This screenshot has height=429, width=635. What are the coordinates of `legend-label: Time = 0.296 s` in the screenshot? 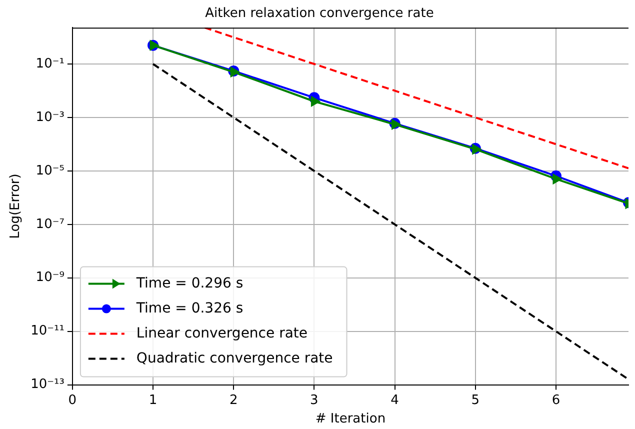 It's located at (189, 283).